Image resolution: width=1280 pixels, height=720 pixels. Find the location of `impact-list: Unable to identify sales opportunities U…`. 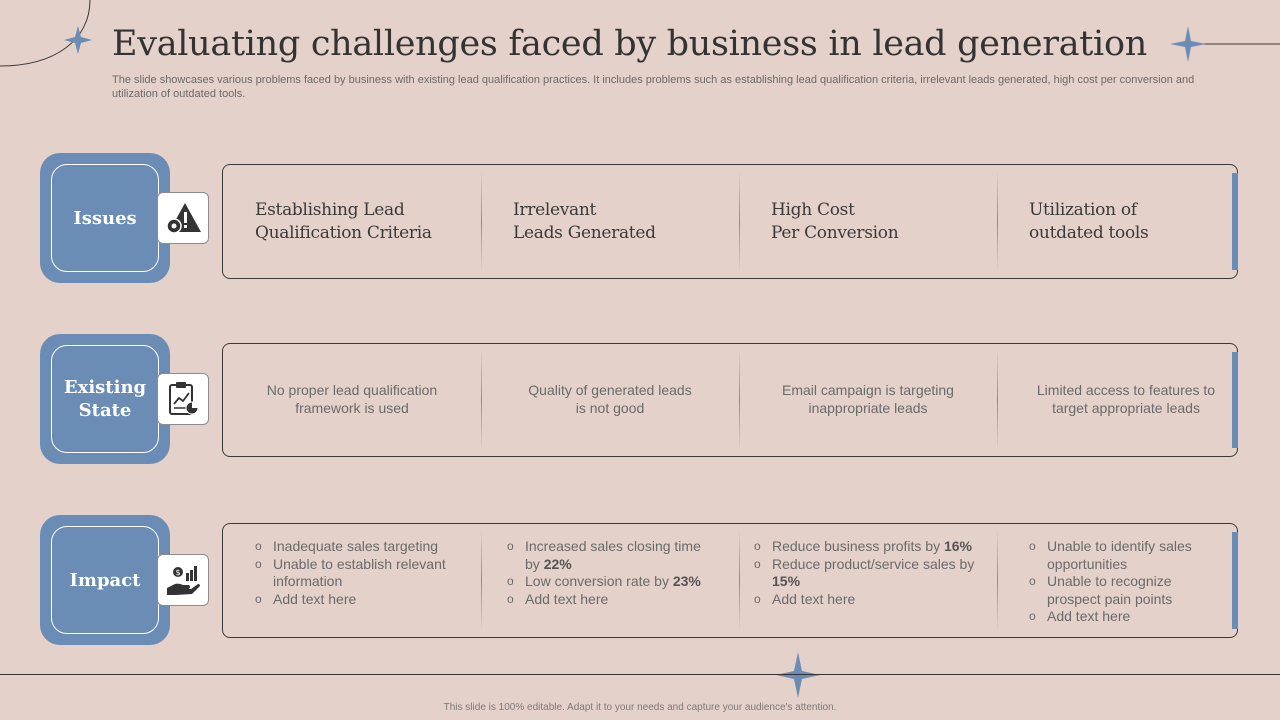

impact-list: Unable to identify sales opportunities U… is located at coordinates (1121, 582).